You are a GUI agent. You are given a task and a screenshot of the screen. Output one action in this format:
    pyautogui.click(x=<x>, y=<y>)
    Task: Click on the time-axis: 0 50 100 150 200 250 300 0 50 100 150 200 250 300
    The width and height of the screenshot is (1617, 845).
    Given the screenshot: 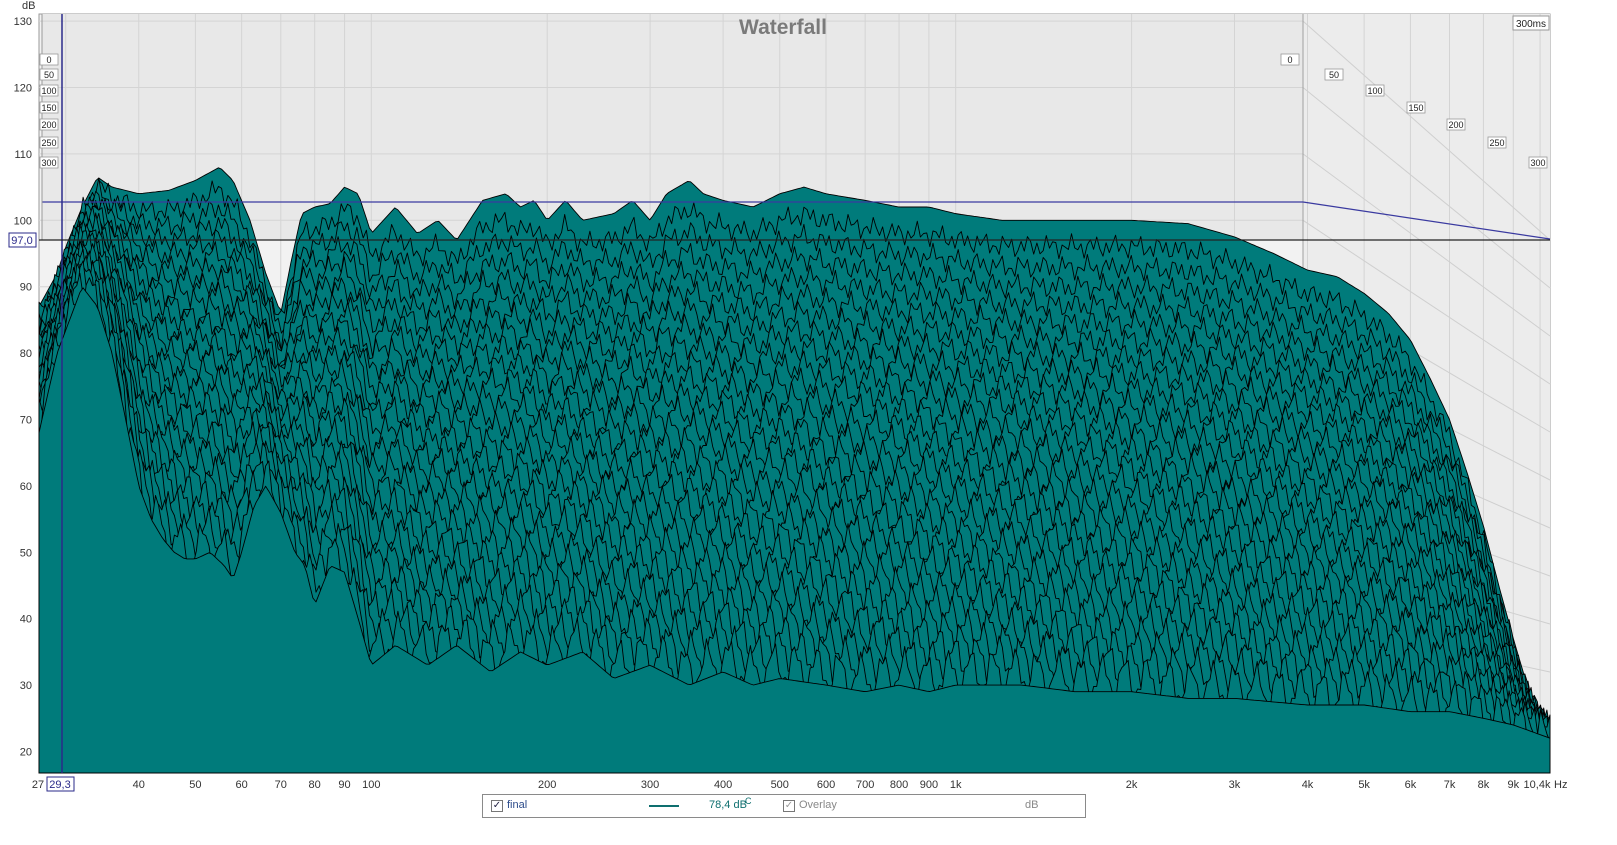 What is the action you would take?
    pyautogui.click(x=793, y=111)
    